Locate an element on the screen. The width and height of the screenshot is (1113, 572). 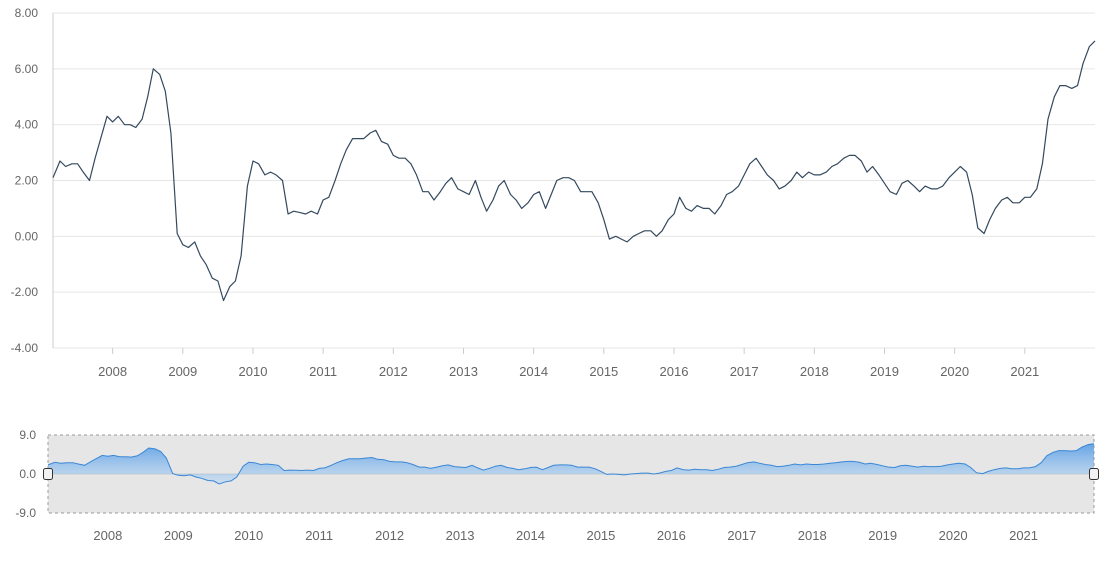
main-x-tick-label: 2020 is located at coordinates (954, 371).